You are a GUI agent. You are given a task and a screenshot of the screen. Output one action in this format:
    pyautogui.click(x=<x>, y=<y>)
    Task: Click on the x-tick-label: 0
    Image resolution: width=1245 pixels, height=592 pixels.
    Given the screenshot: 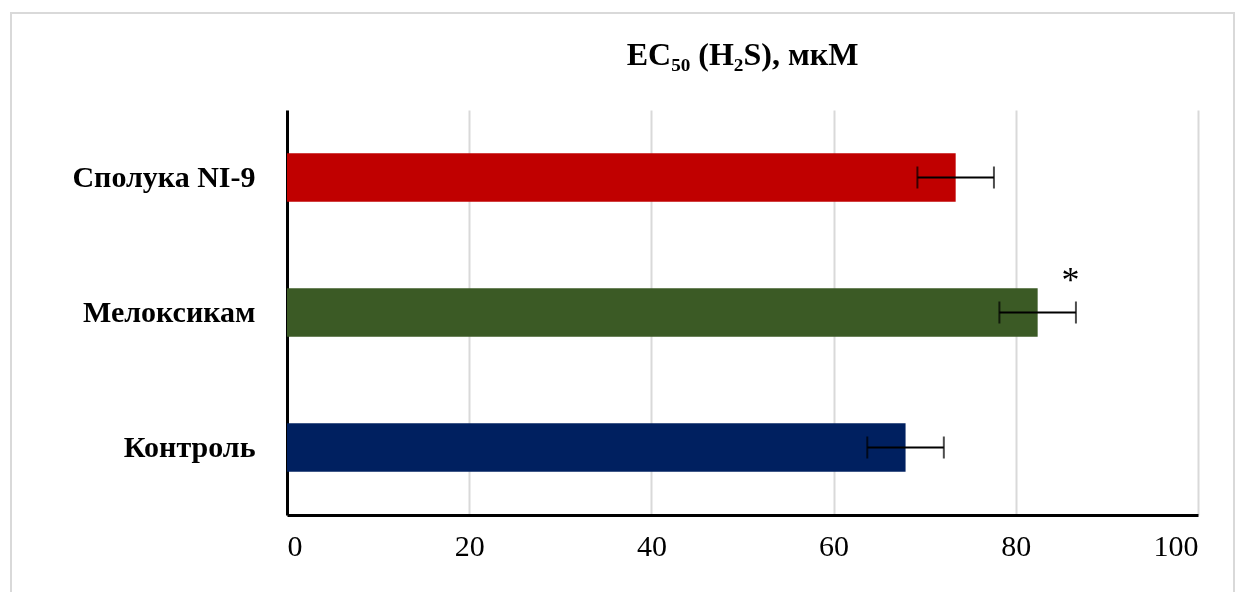 What is the action you would take?
    pyautogui.click(x=295, y=545)
    